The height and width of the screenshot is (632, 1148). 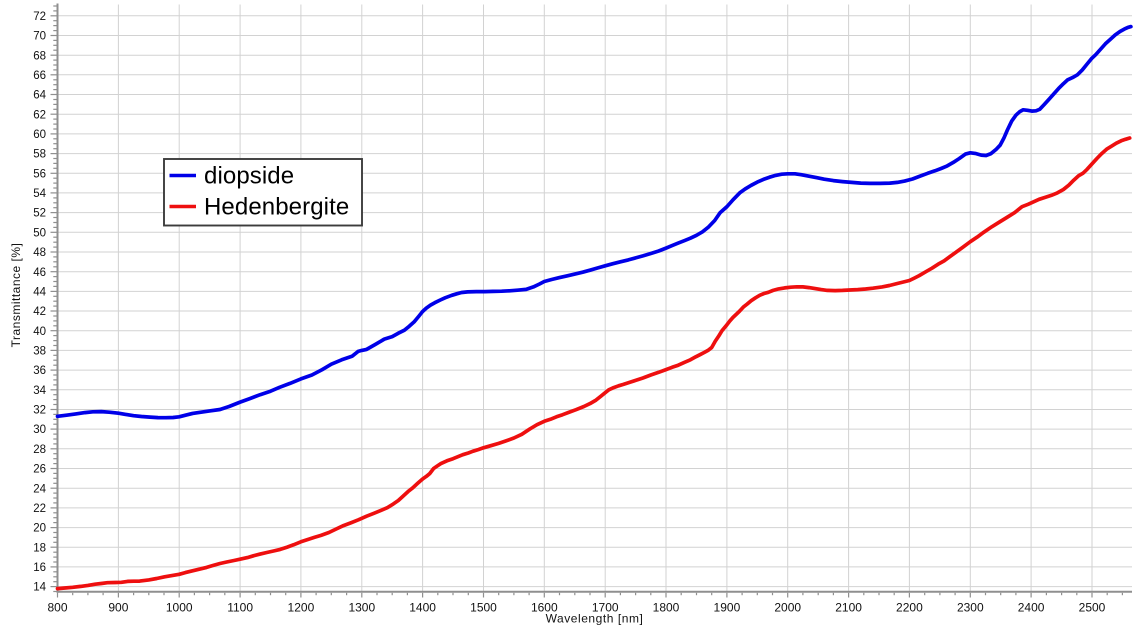 What do you see at coordinates (605, 608) in the screenshot?
I see `svg-text: 1700` at bounding box center [605, 608].